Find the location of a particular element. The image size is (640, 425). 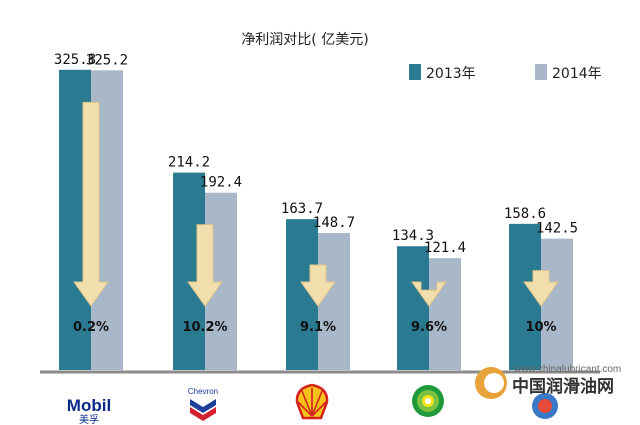

legend-label-2014: 2014年 is located at coordinates (577, 74).